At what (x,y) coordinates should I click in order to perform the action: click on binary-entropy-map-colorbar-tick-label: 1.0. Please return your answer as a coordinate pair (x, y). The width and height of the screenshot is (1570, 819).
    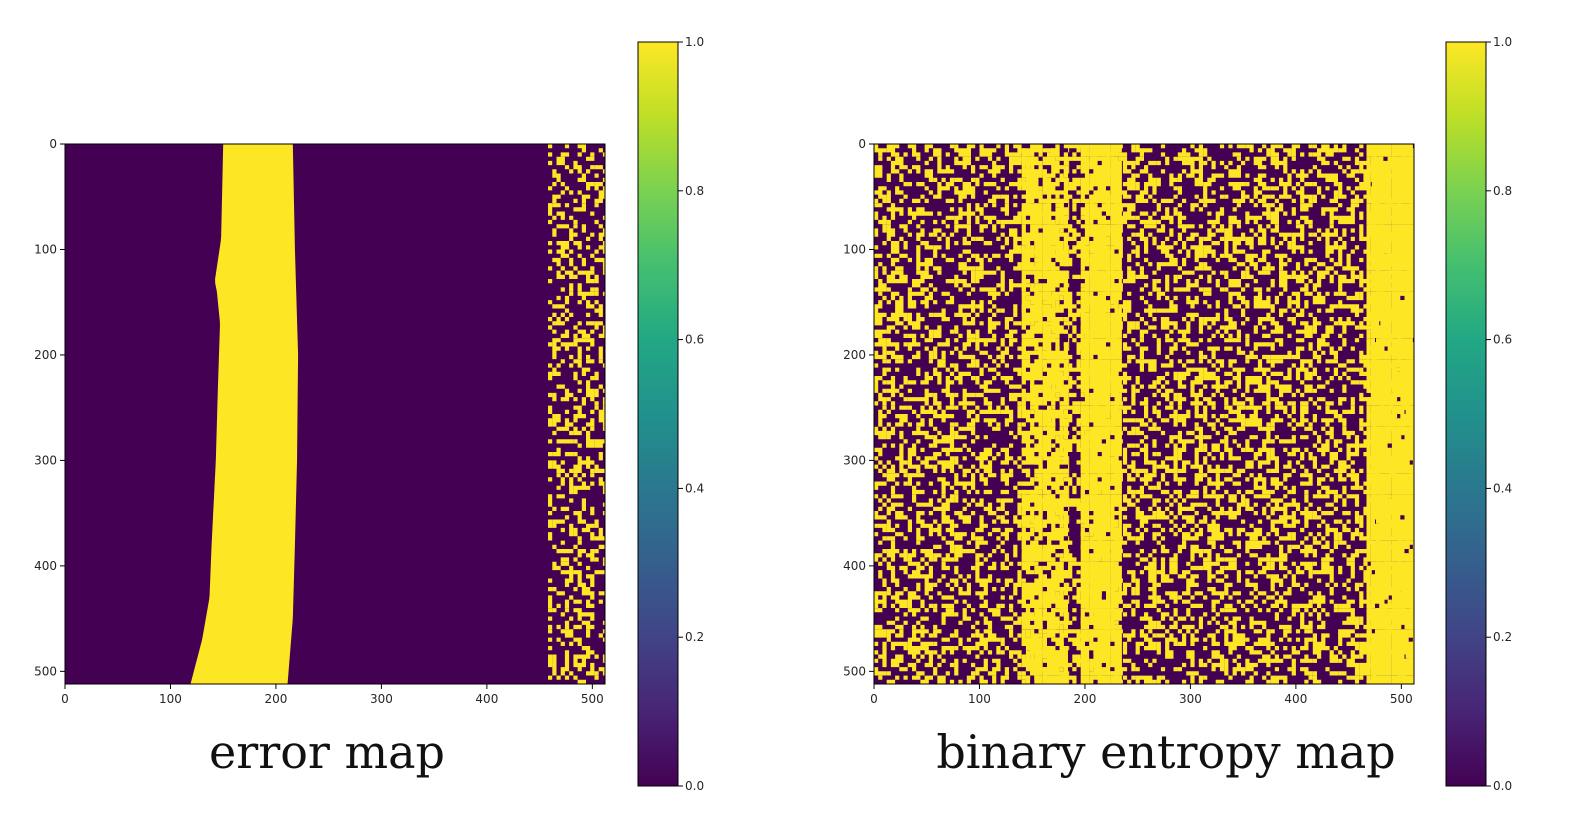
    Looking at the image, I should click on (1502, 42).